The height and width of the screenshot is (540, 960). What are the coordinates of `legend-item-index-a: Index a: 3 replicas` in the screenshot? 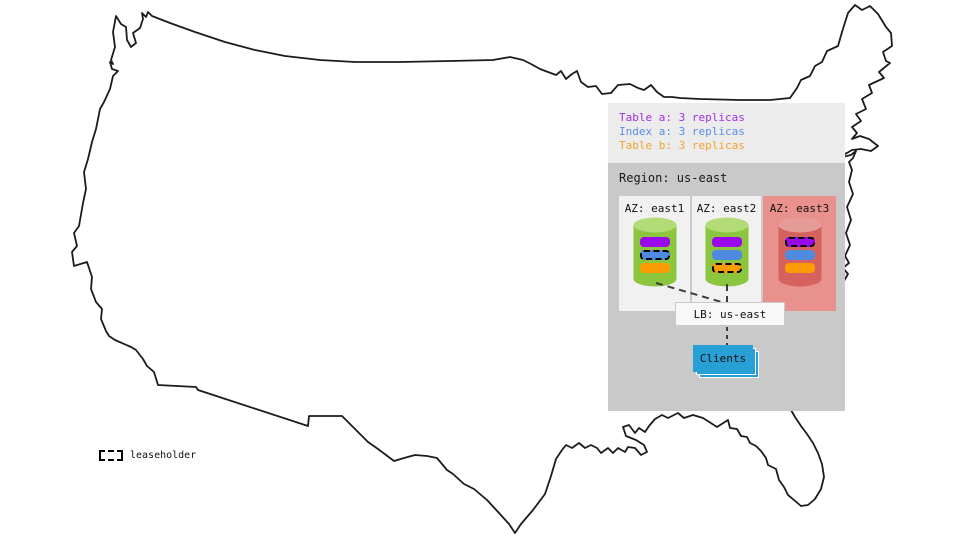 It's located at (682, 131).